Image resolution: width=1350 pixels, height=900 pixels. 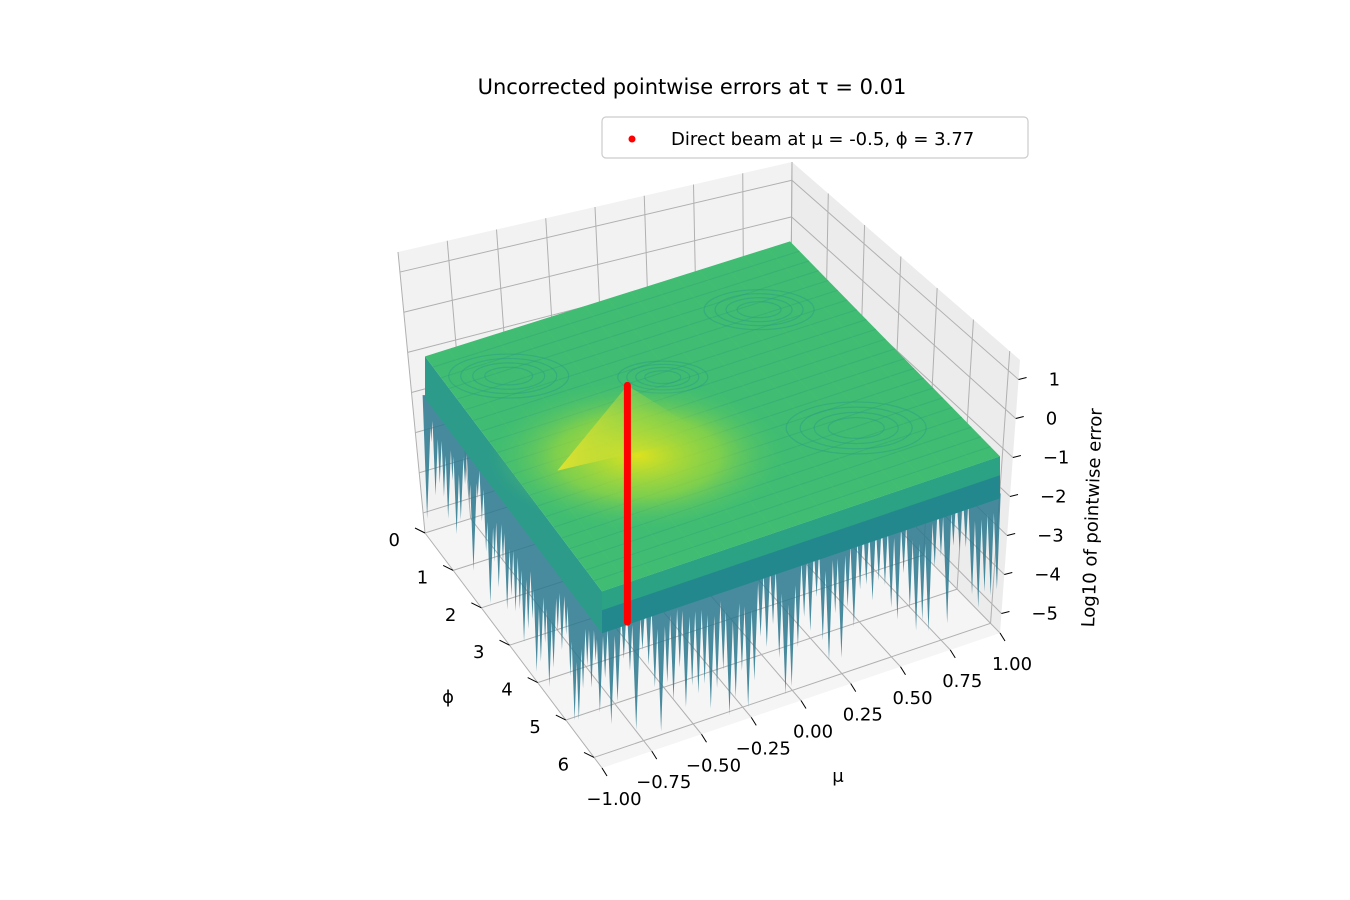 I want to click on mu-tick-label: −0.50, so click(x=713, y=765).